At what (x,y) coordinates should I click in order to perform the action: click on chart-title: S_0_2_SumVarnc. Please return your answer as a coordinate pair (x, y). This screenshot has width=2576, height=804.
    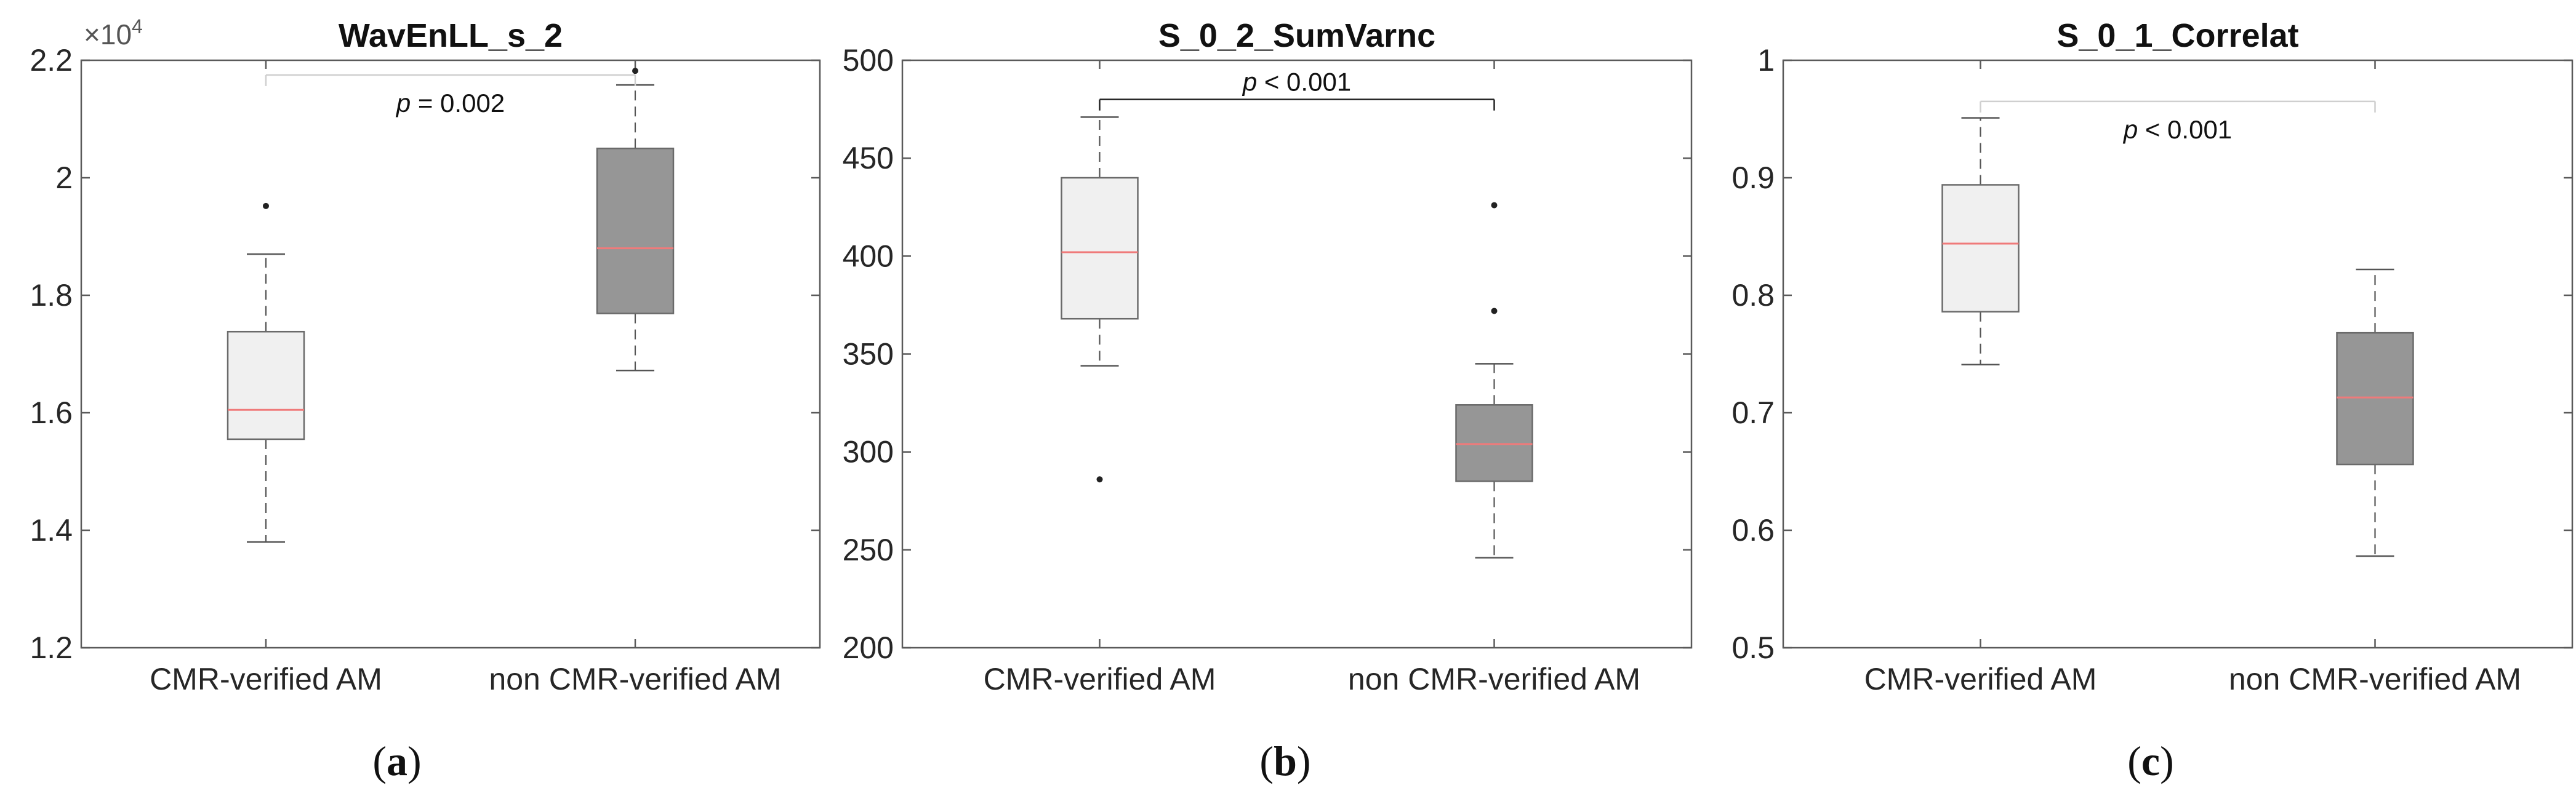
    Looking at the image, I should click on (1296, 35).